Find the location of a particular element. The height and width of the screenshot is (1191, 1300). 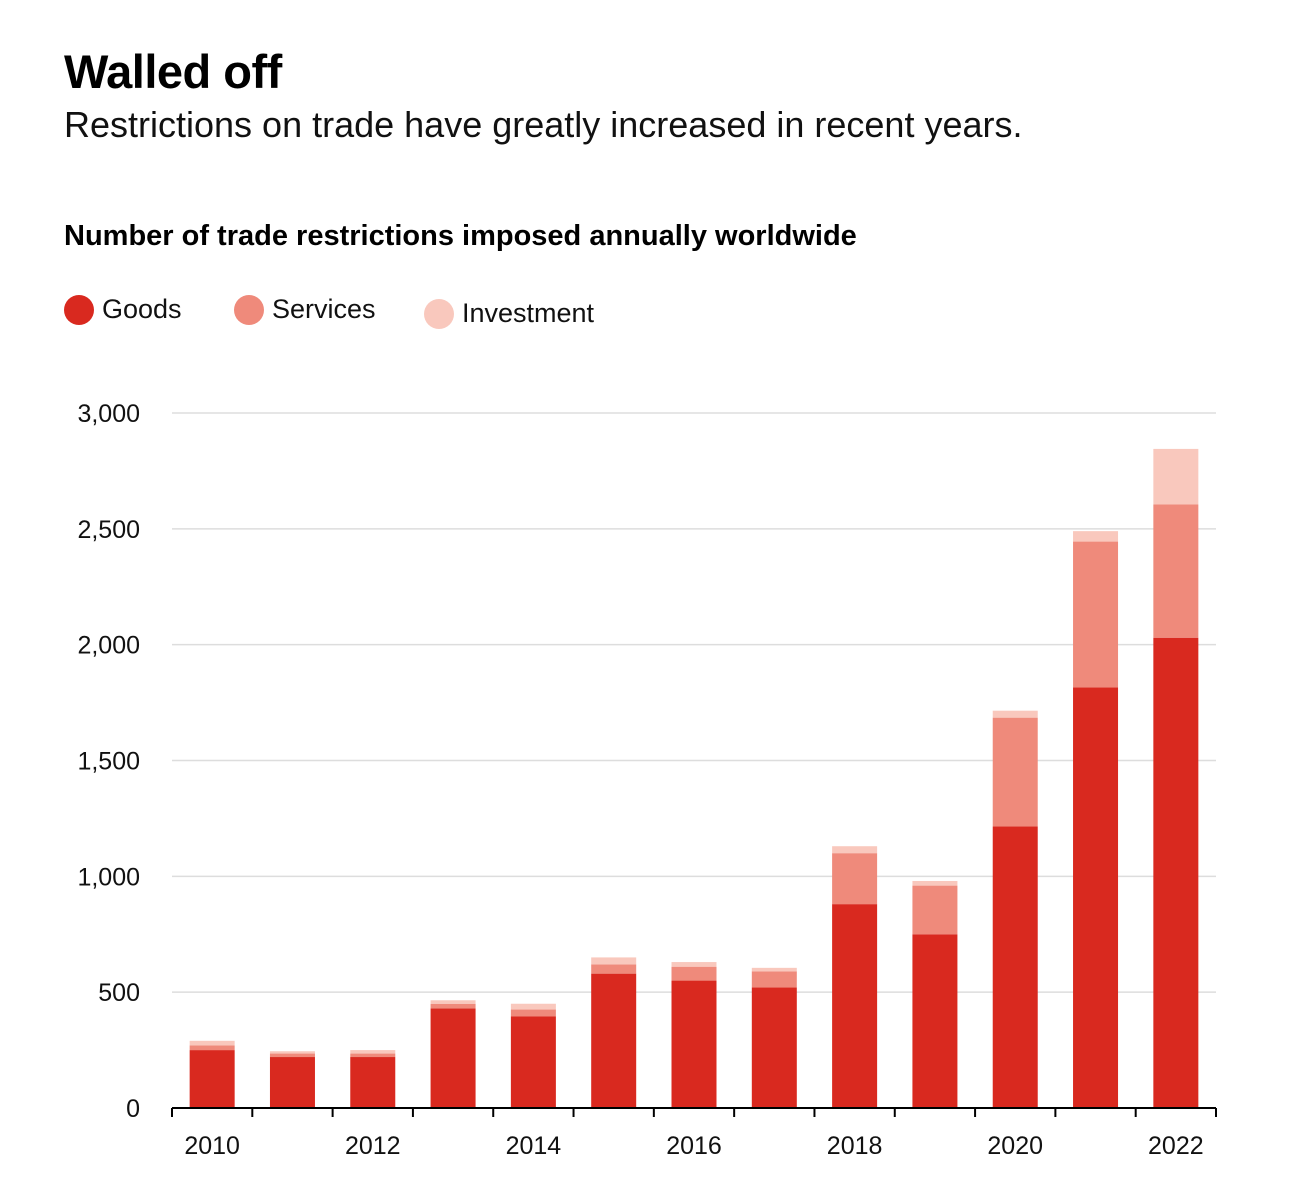

legend-item-investment: Investment is located at coordinates (509, 313).